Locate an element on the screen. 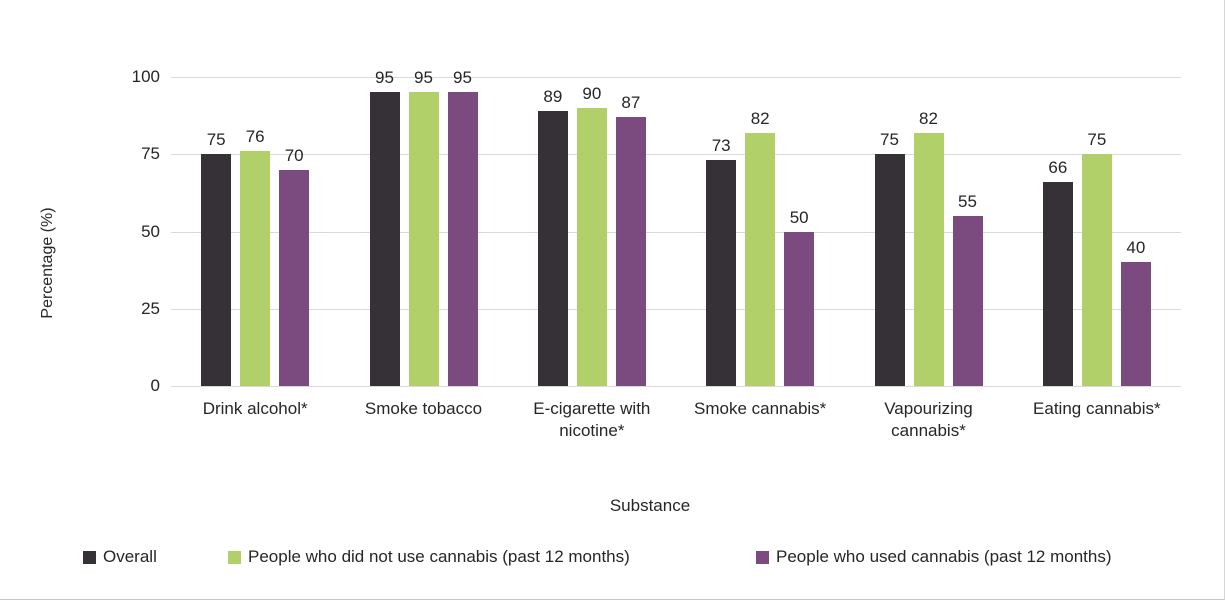 Image resolution: width=1225 pixels, height=600 pixels. bar-value-label: 87 is located at coordinates (631, 103).